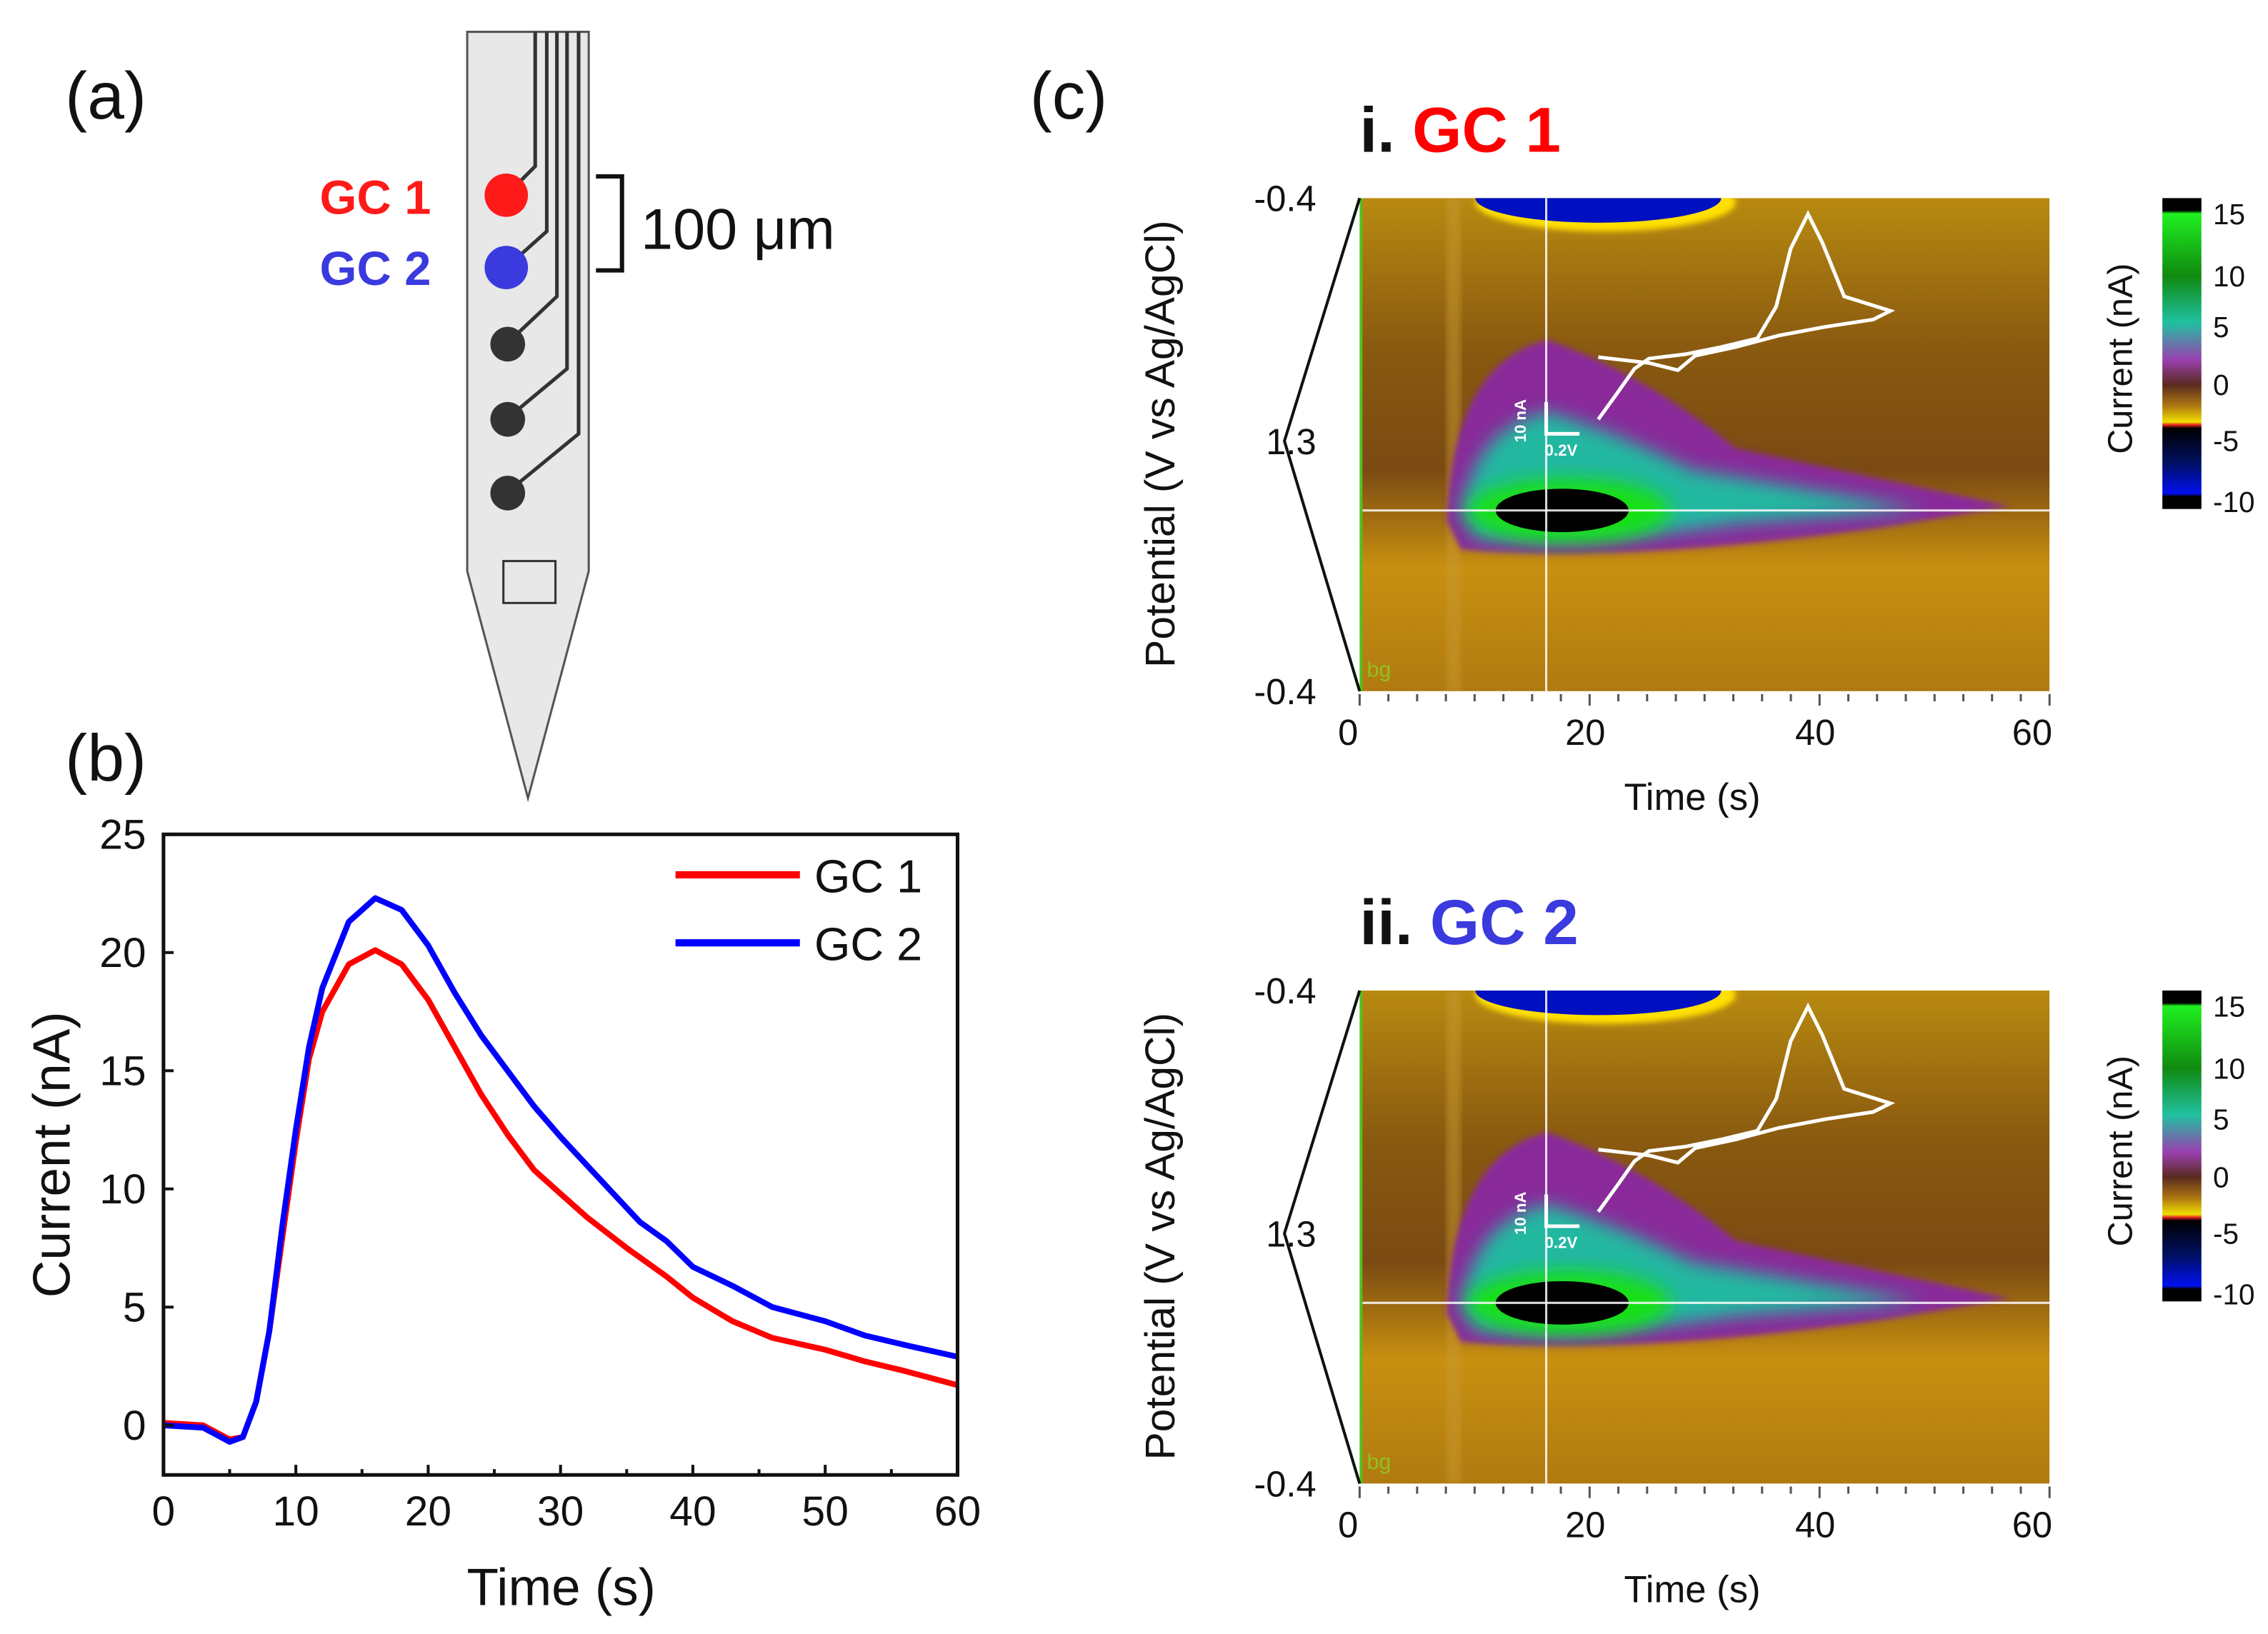 The height and width of the screenshot is (1634, 2268). What do you see at coordinates (1385, 922) in the screenshot?
I see `panel-title-prefix: ii.` at bounding box center [1385, 922].